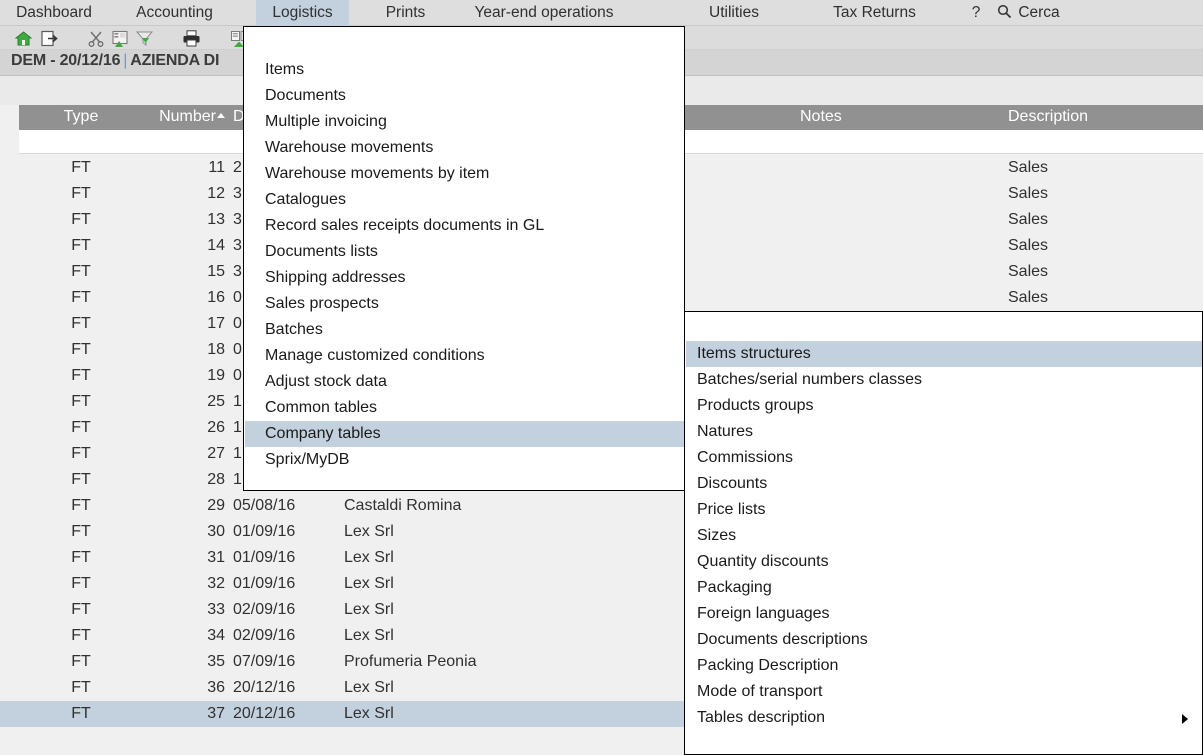 This screenshot has height=755, width=1203. What do you see at coordinates (464, 408) in the screenshot?
I see `menu-item-common-tables: Common tables` at bounding box center [464, 408].